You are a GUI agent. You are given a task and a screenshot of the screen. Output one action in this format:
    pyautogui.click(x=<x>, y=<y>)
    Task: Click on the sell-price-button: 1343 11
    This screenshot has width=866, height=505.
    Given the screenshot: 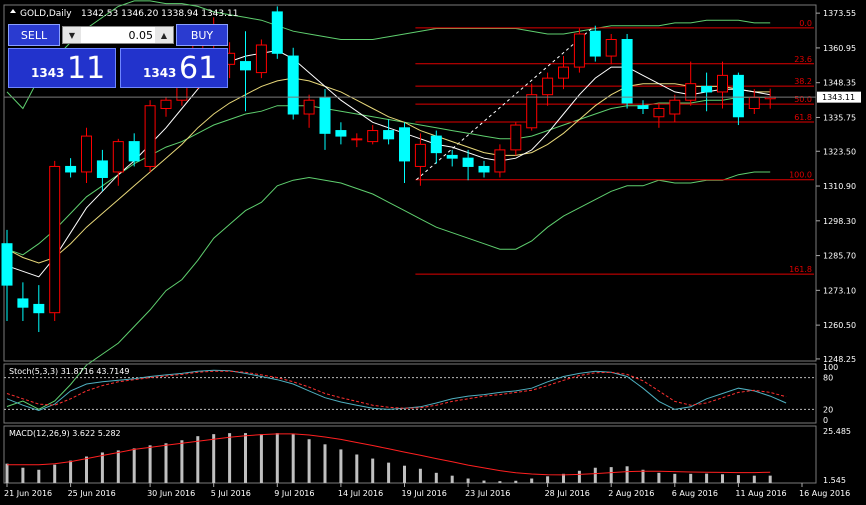 What is the action you would take?
    pyautogui.click(x=62, y=68)
    